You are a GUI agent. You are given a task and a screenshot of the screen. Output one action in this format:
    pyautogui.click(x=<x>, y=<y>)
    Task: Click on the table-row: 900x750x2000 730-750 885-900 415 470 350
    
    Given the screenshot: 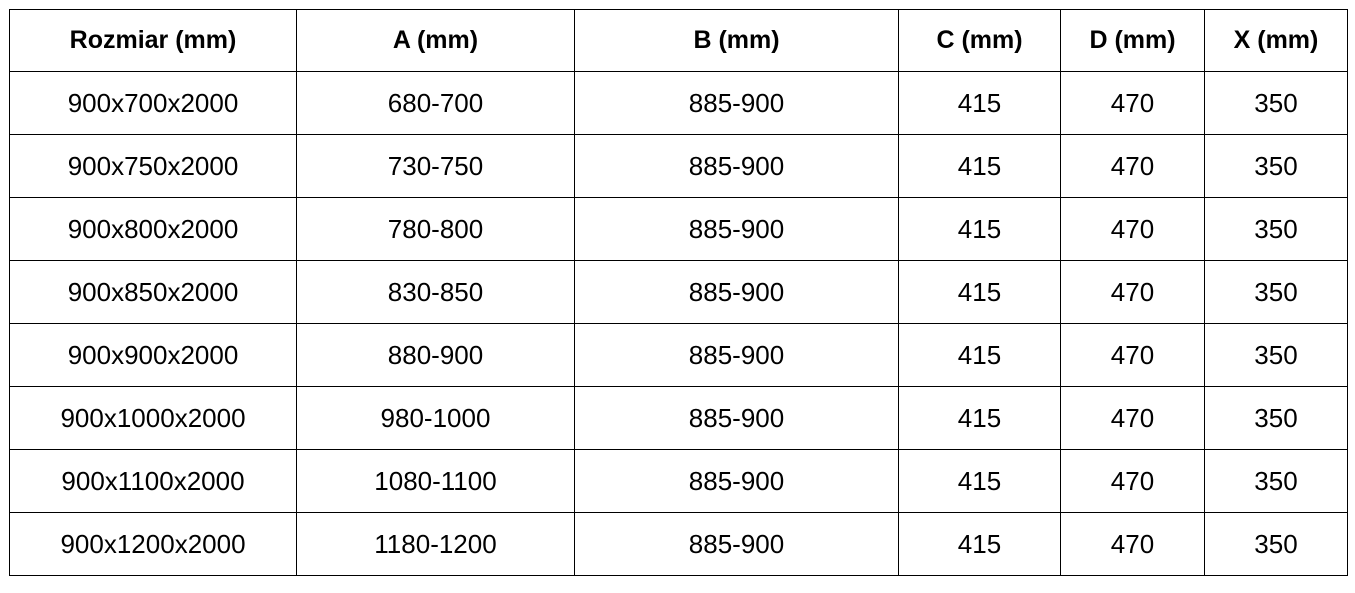 What is the action you would take?
    pyautogui.click(x=678, y=166)
    